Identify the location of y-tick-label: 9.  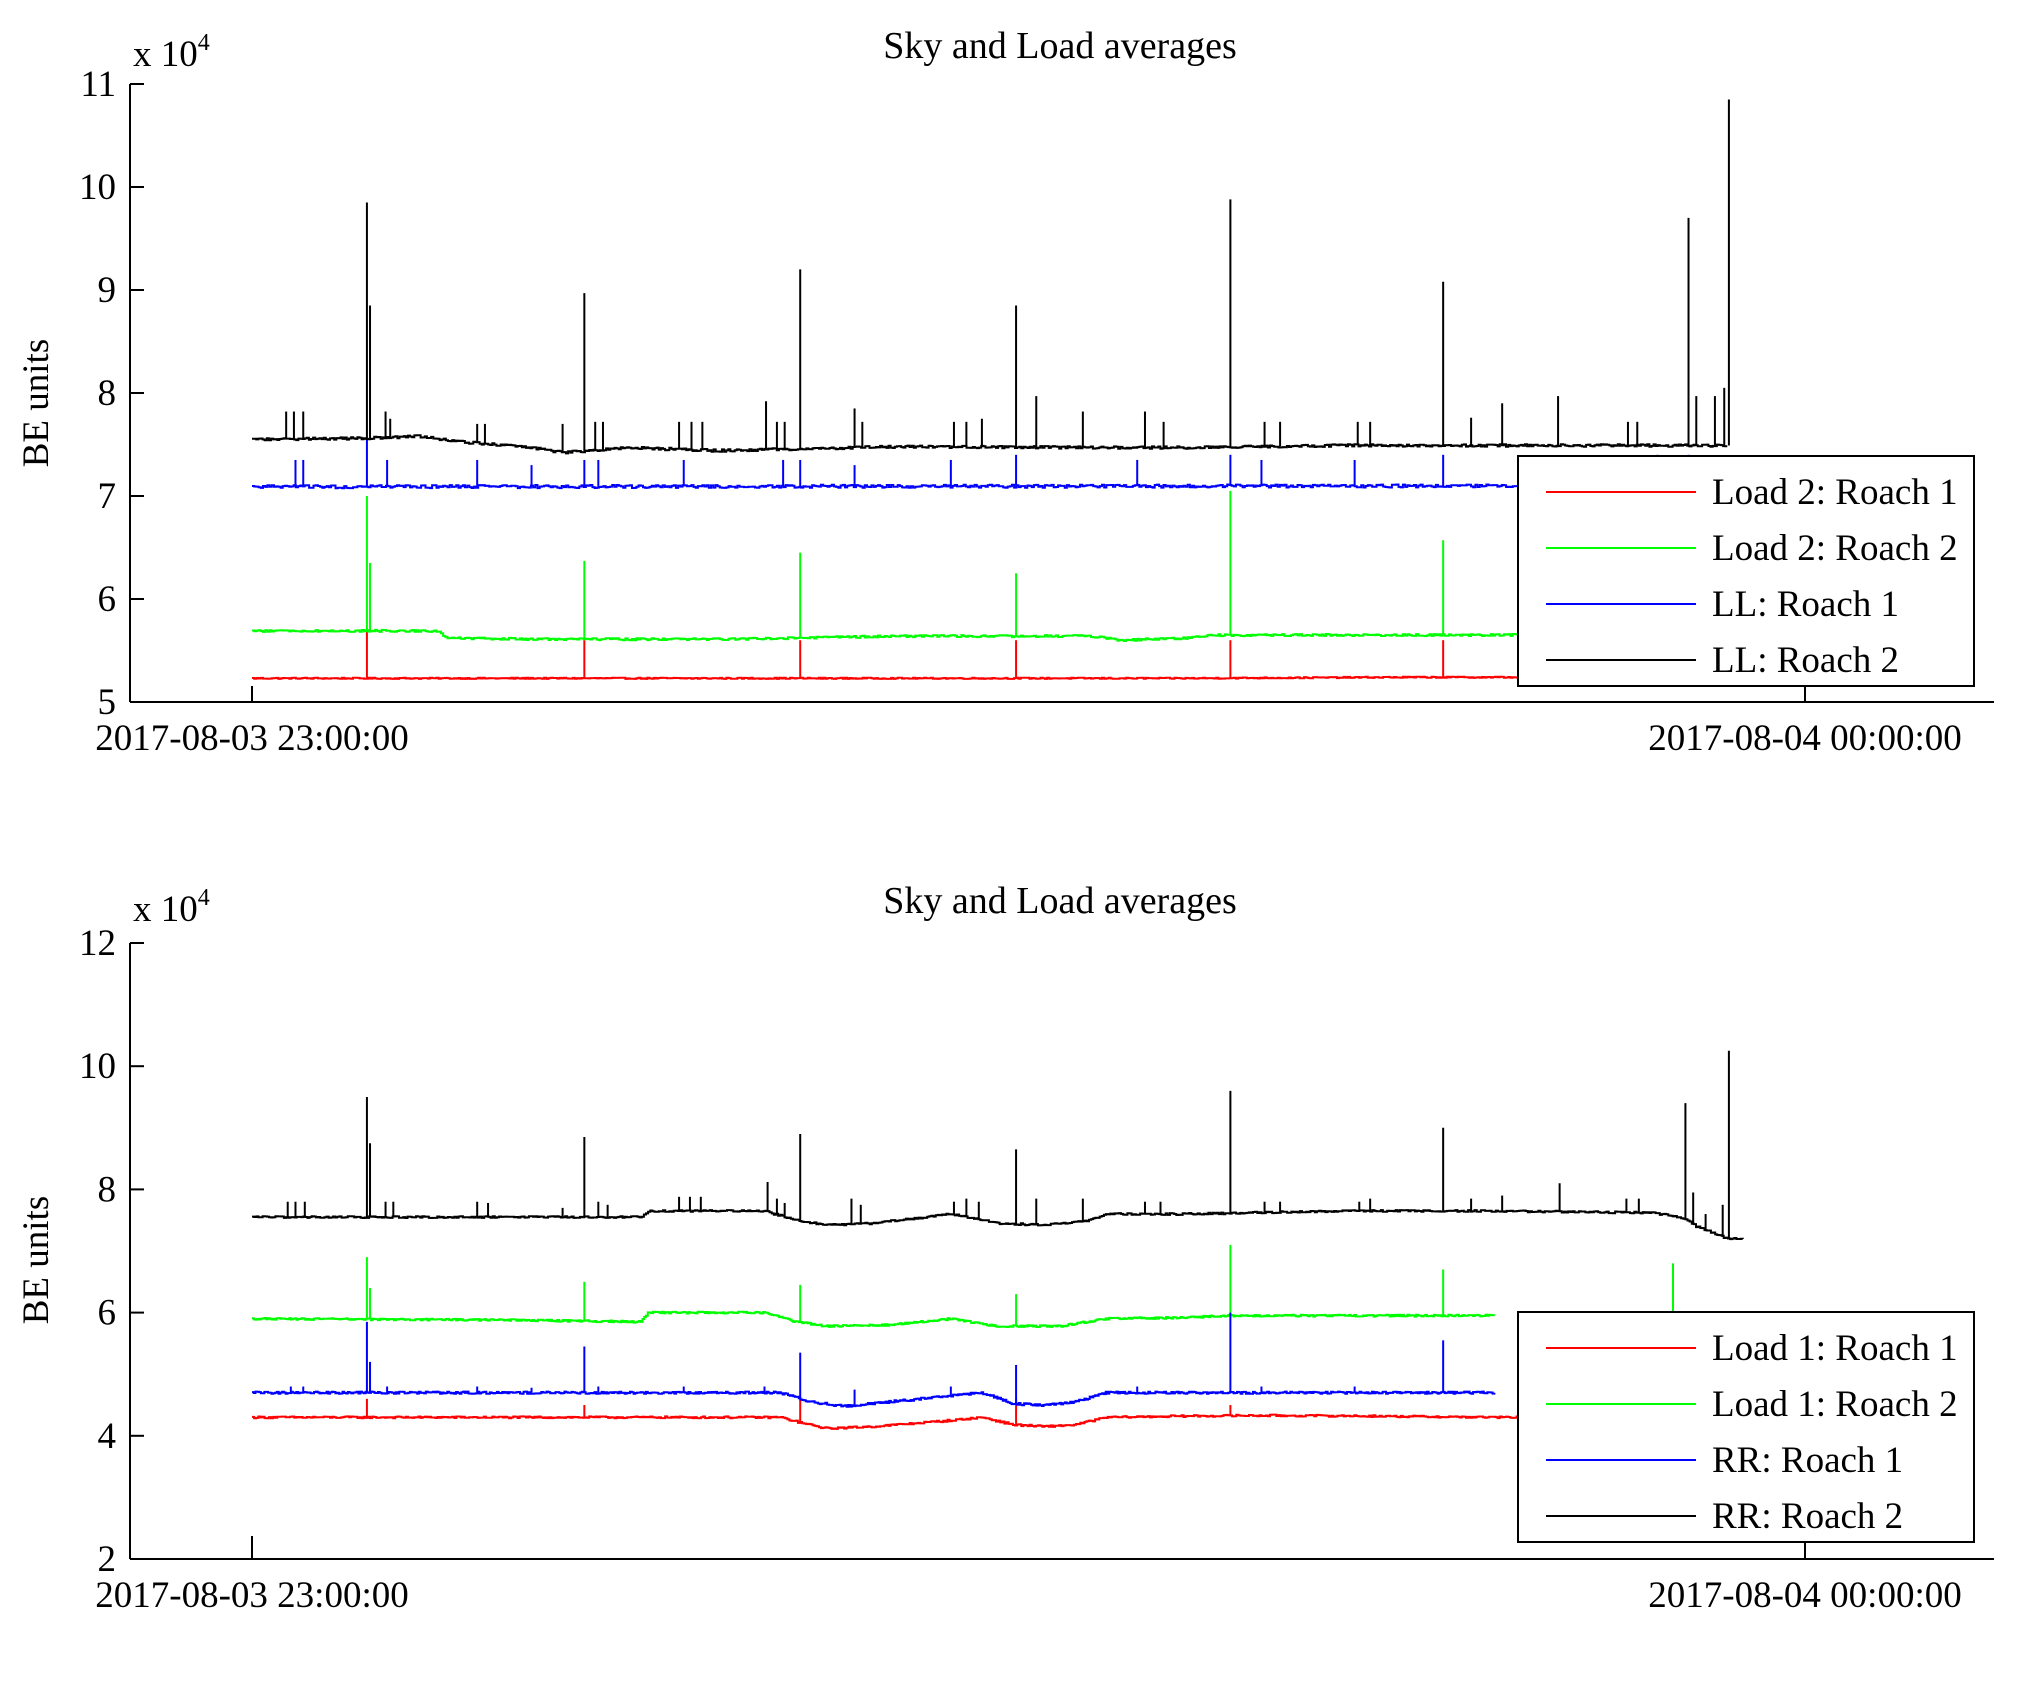
(107, 290).